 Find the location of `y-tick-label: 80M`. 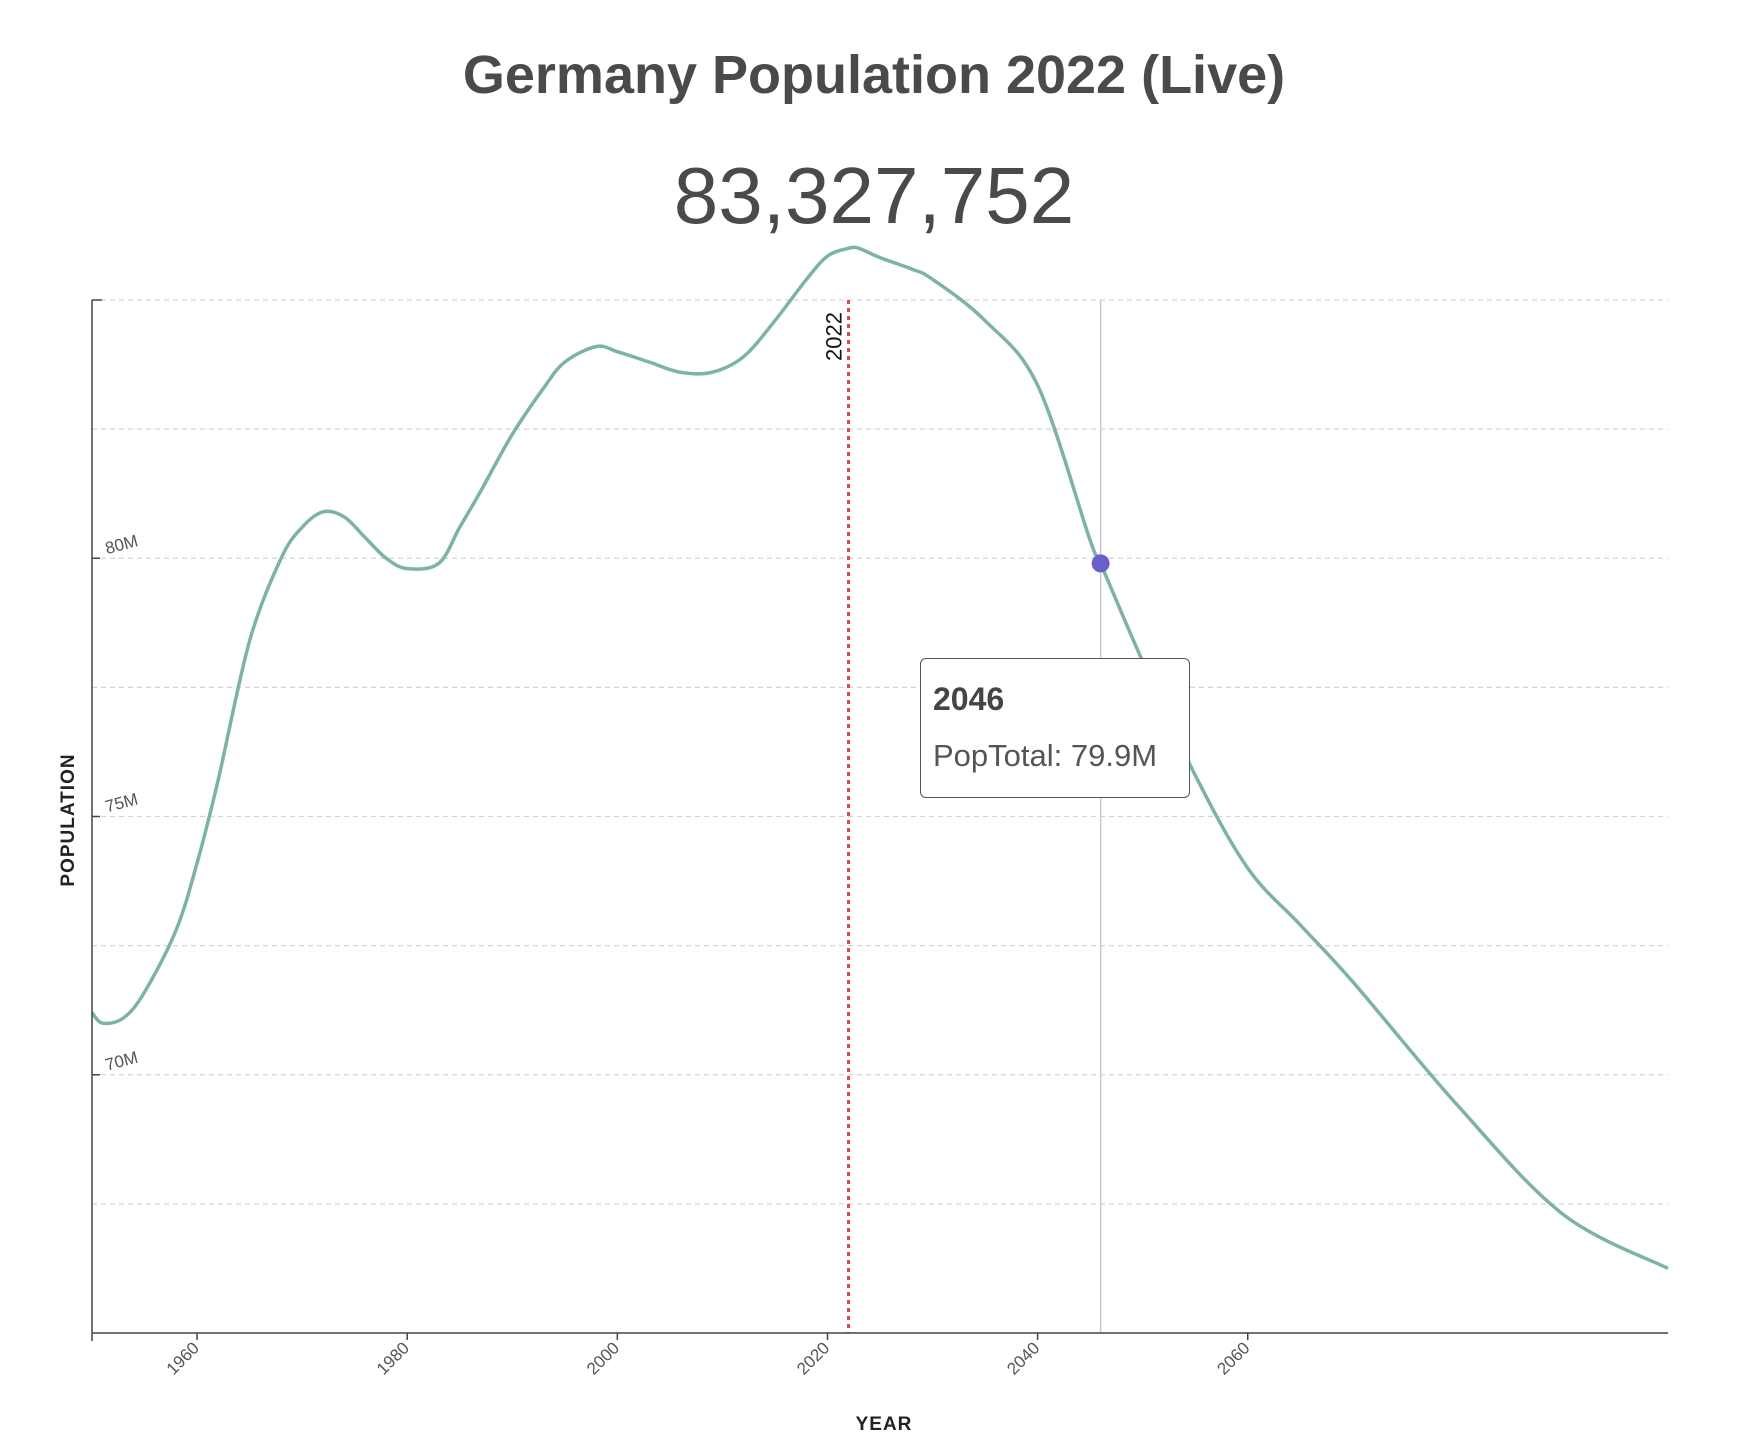

y-tick-label: 80M is located at coordinates (121, 544).